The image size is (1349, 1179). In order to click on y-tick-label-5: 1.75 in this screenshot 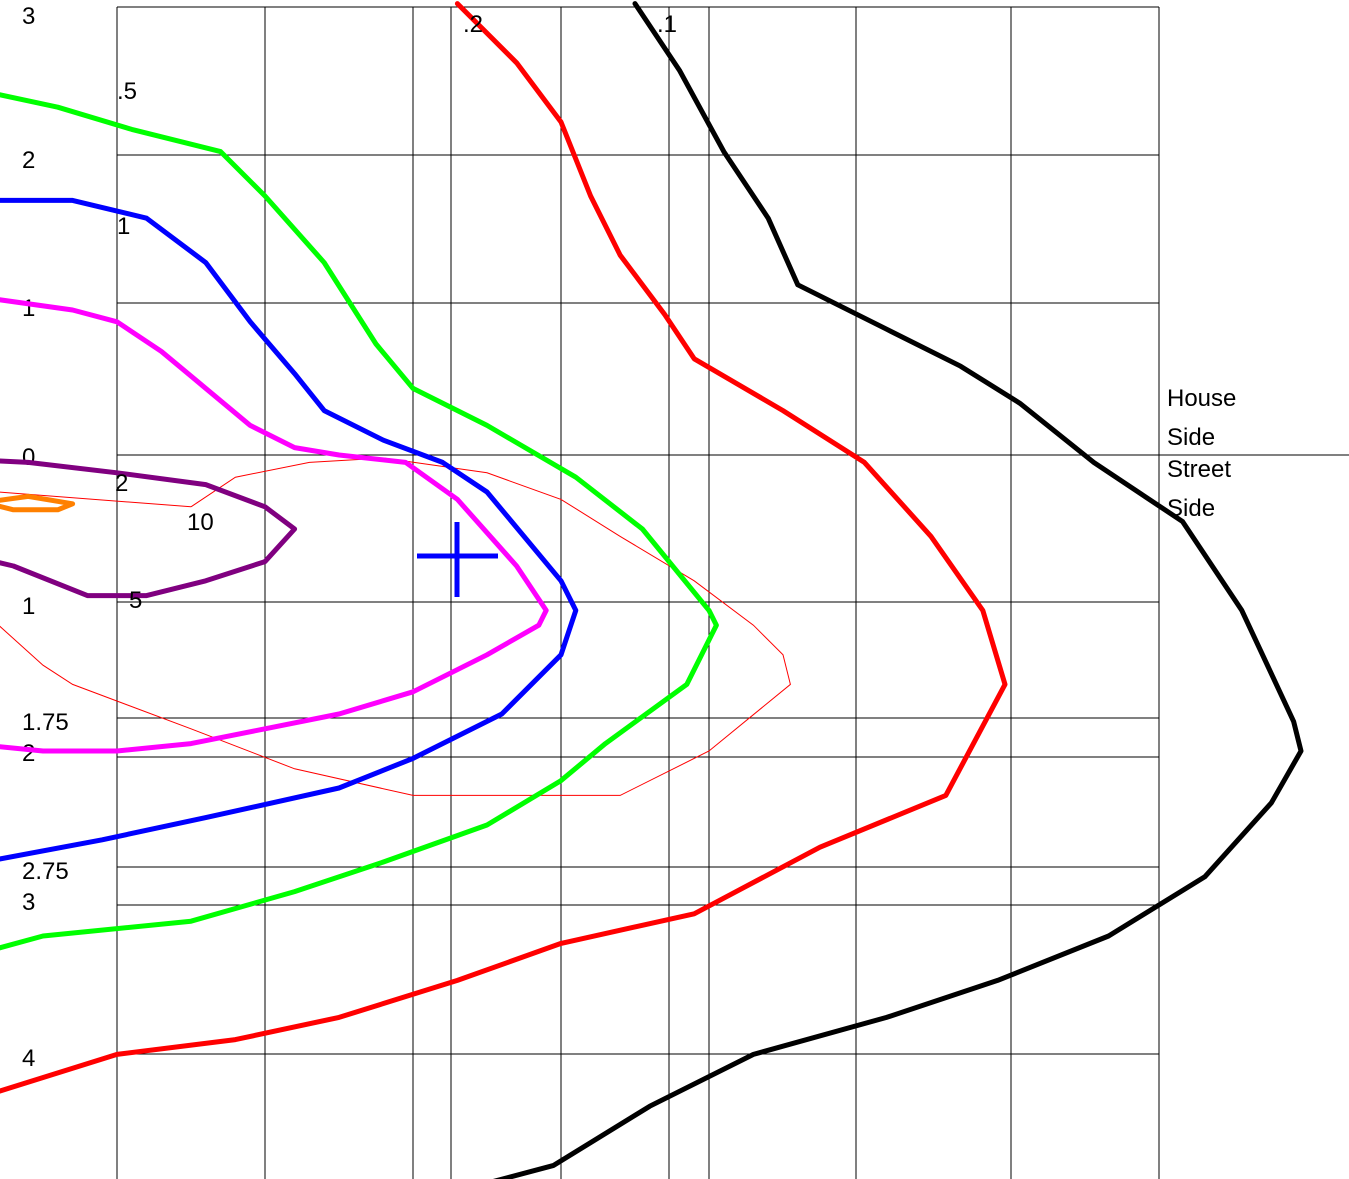, I will do `click(45, 722)`.